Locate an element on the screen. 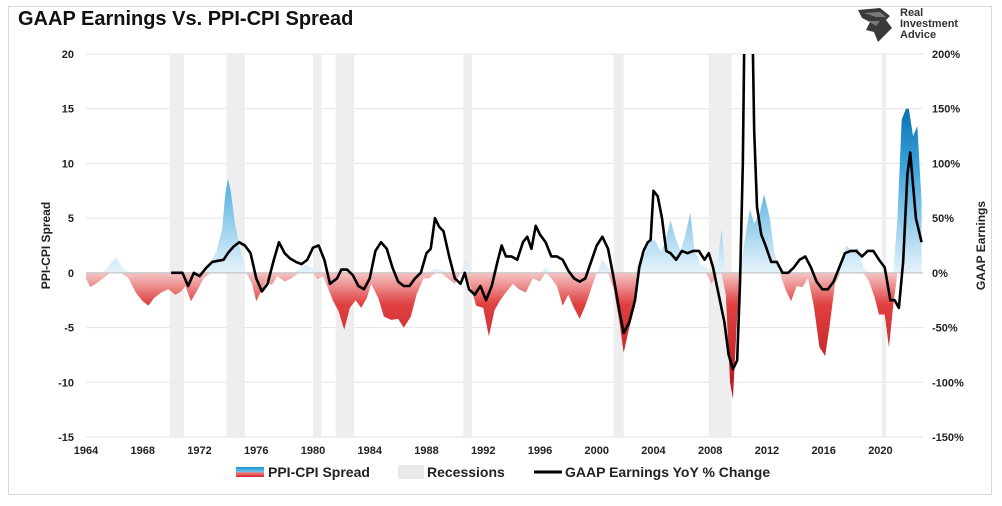  x-tick-label: 2000 is located at coordinates (596, 451).